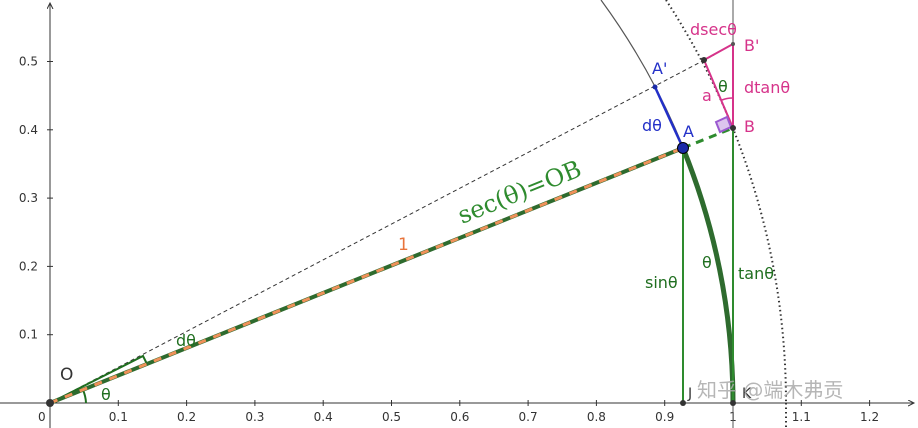 The image size is (918, 428). I want to click on x-tick-label: 0.1, so click(118, 417).